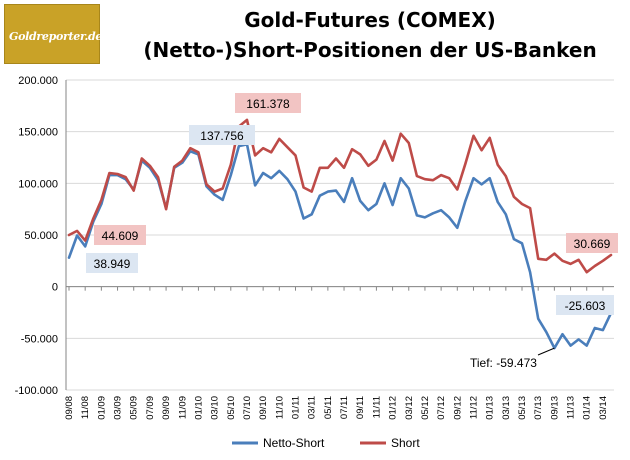 The width and height of the screenshot is (630, 460). Describe the element at coordinates (473, 407) in the screenshot. I see `x-tick-label: 11/12` at that location.